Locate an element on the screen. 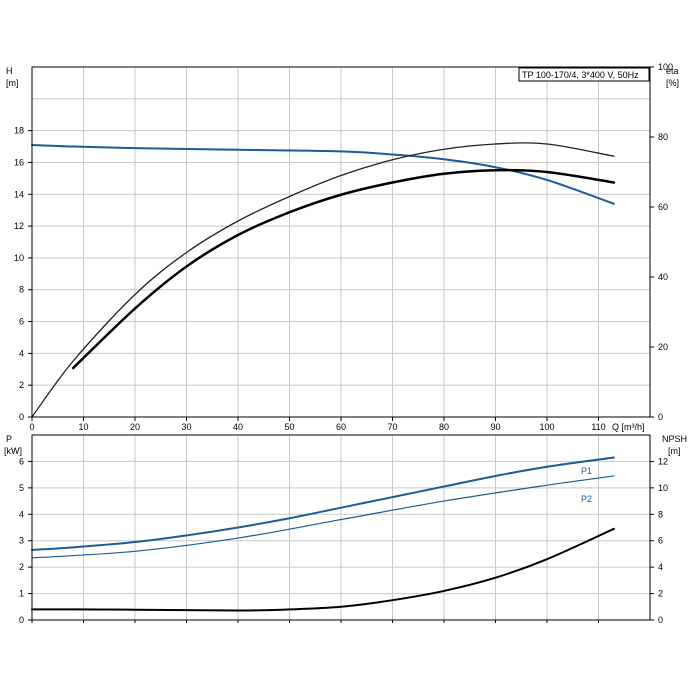  head-axis-unit: [m] is located at coordinates (12, 83).